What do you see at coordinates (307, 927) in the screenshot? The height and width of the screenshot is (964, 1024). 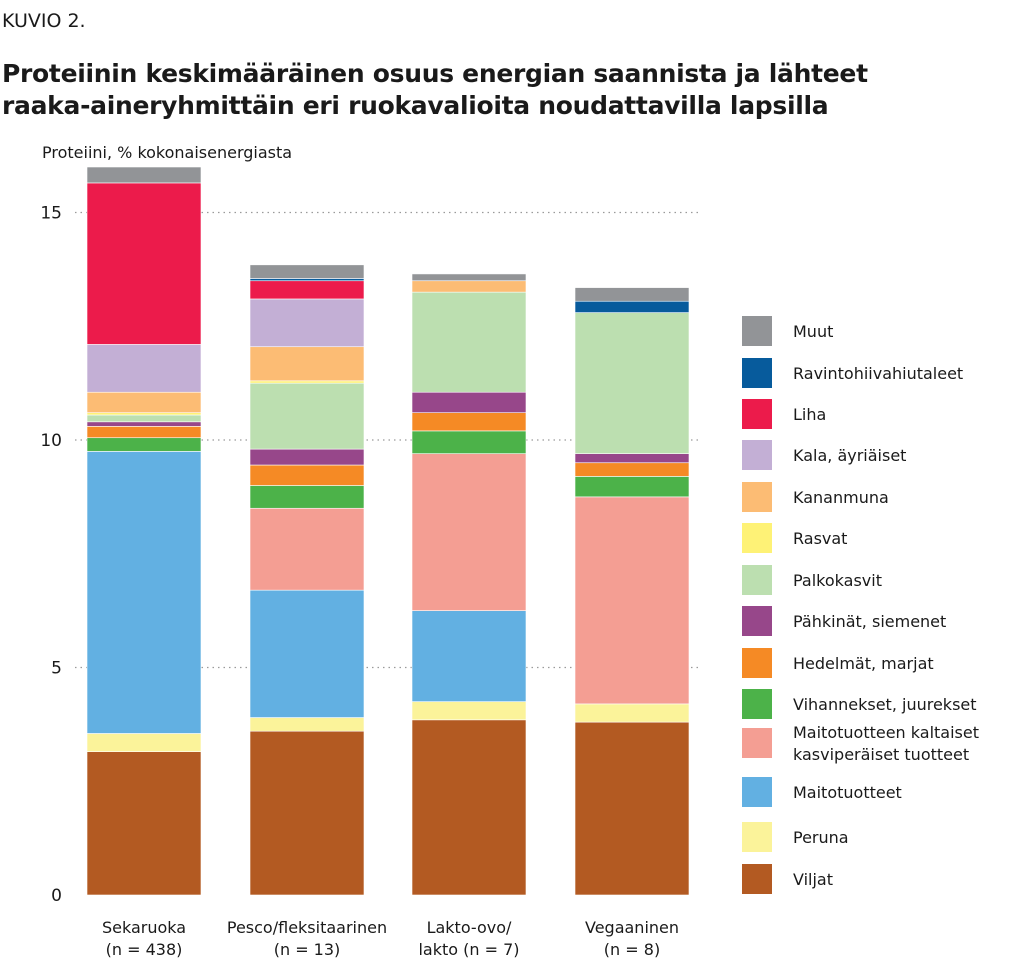 I see `x-category-label: Pesco/fleksitaarinen` at bounding box center [307, 927].